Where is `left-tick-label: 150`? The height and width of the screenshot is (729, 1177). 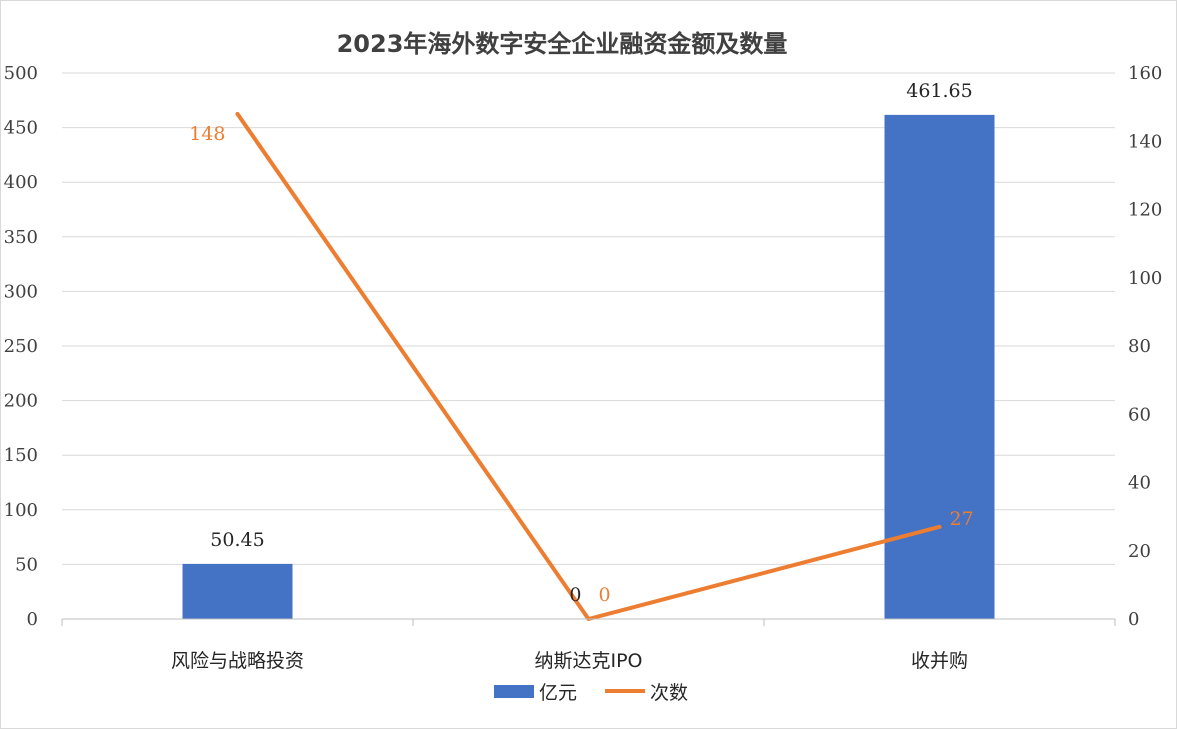
left-tick-label: 150 is located at coordinates (21, 455).